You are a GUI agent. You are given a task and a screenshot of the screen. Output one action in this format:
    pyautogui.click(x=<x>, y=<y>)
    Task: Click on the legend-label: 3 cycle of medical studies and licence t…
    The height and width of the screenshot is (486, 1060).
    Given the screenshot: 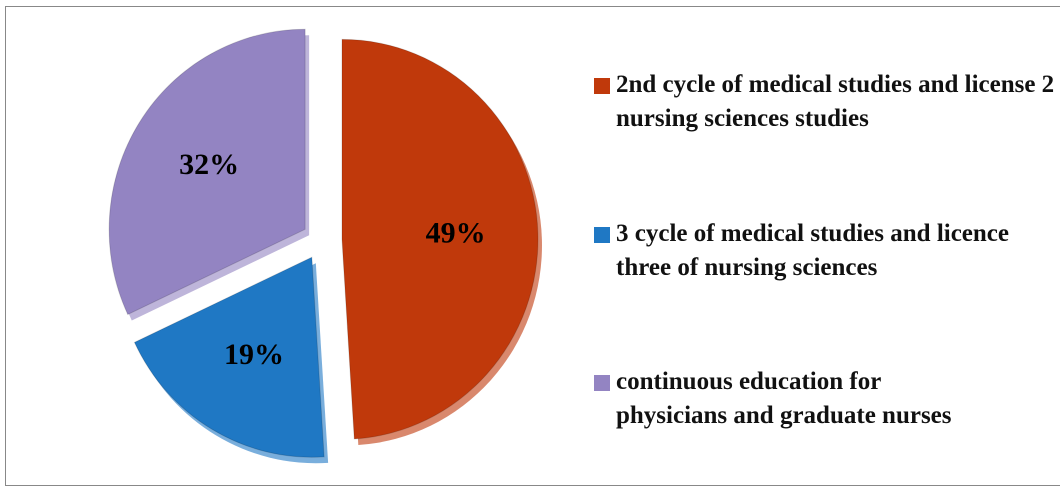 What is the action you would take?
    pyautogui.click(x=812, y=250)
    